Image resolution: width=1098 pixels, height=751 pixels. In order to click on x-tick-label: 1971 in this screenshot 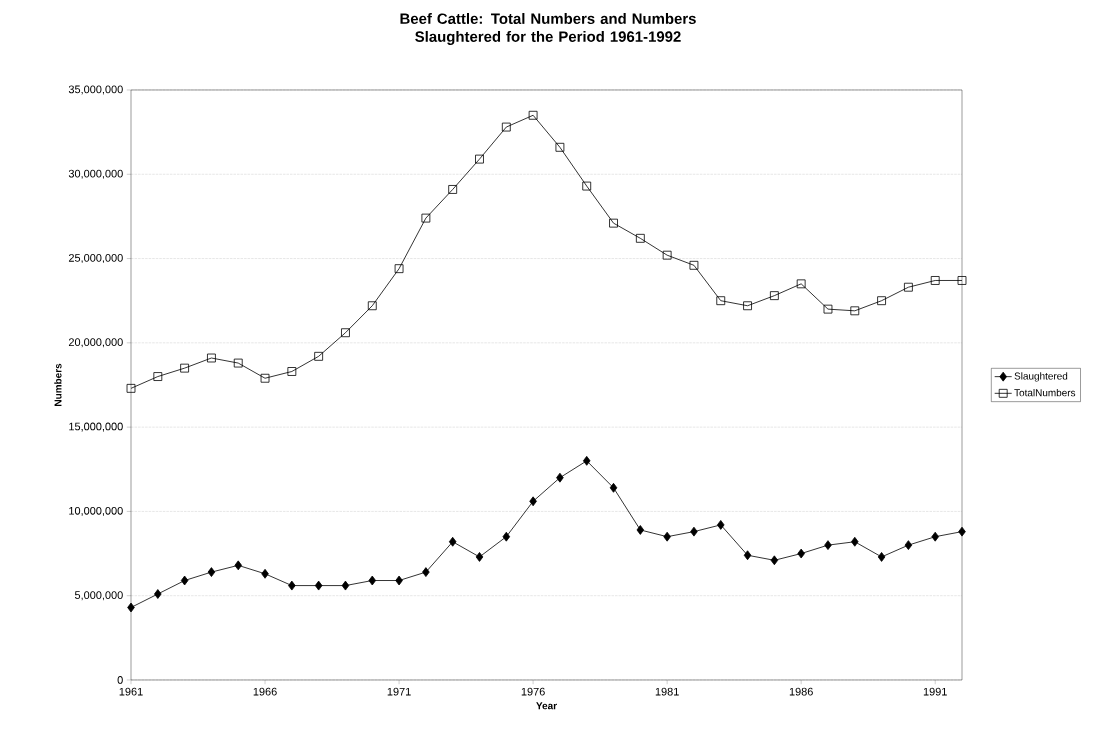, I will do `click(399, 691)`.